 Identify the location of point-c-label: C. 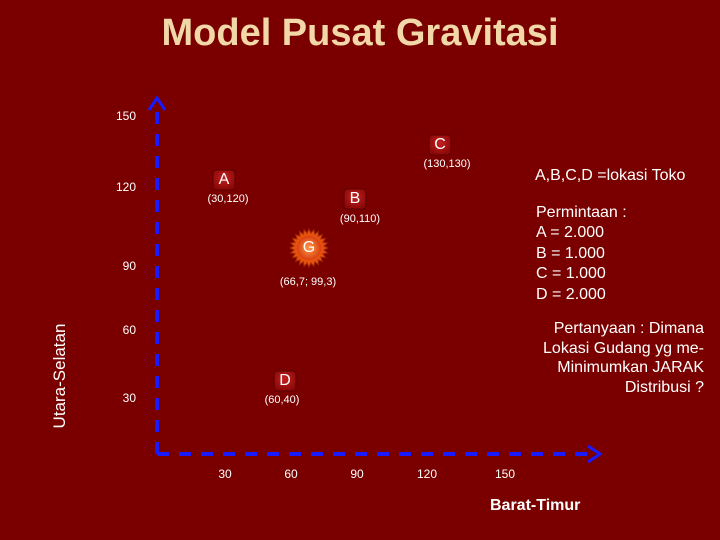
(440, 144).